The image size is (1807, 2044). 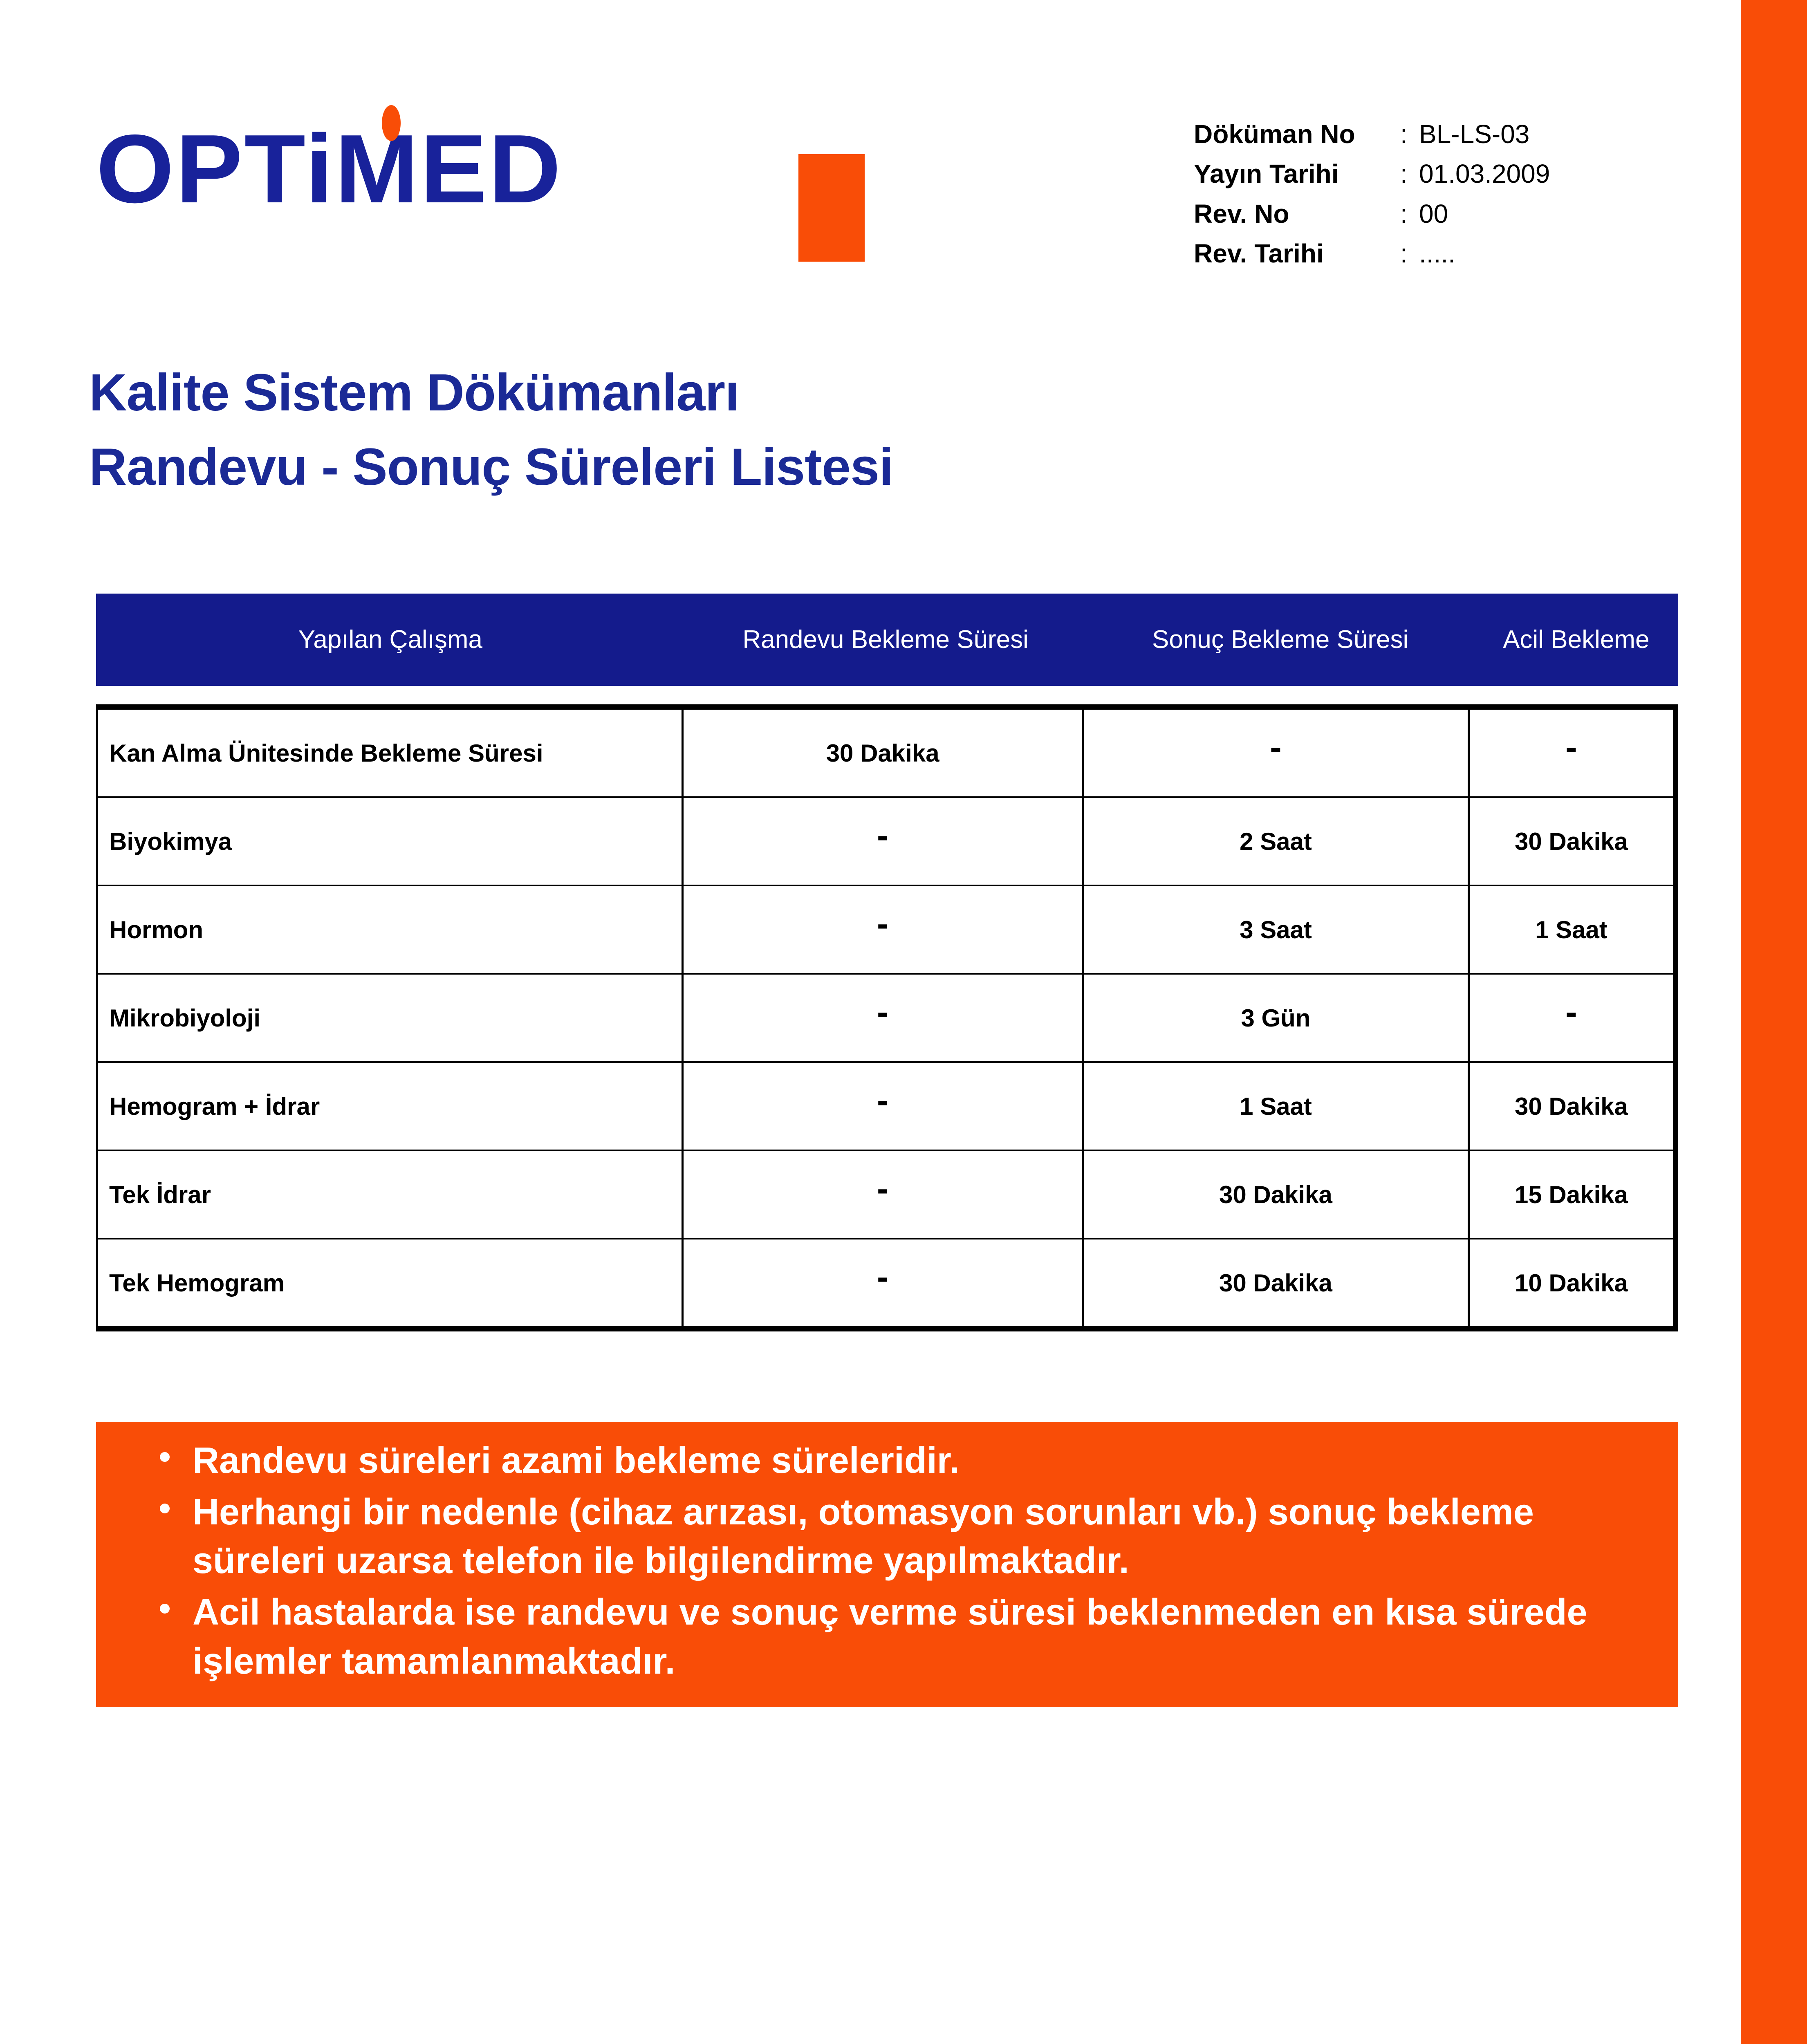 I want to click on optimed-logo: OPTiMED, so click(x=480, y=184).